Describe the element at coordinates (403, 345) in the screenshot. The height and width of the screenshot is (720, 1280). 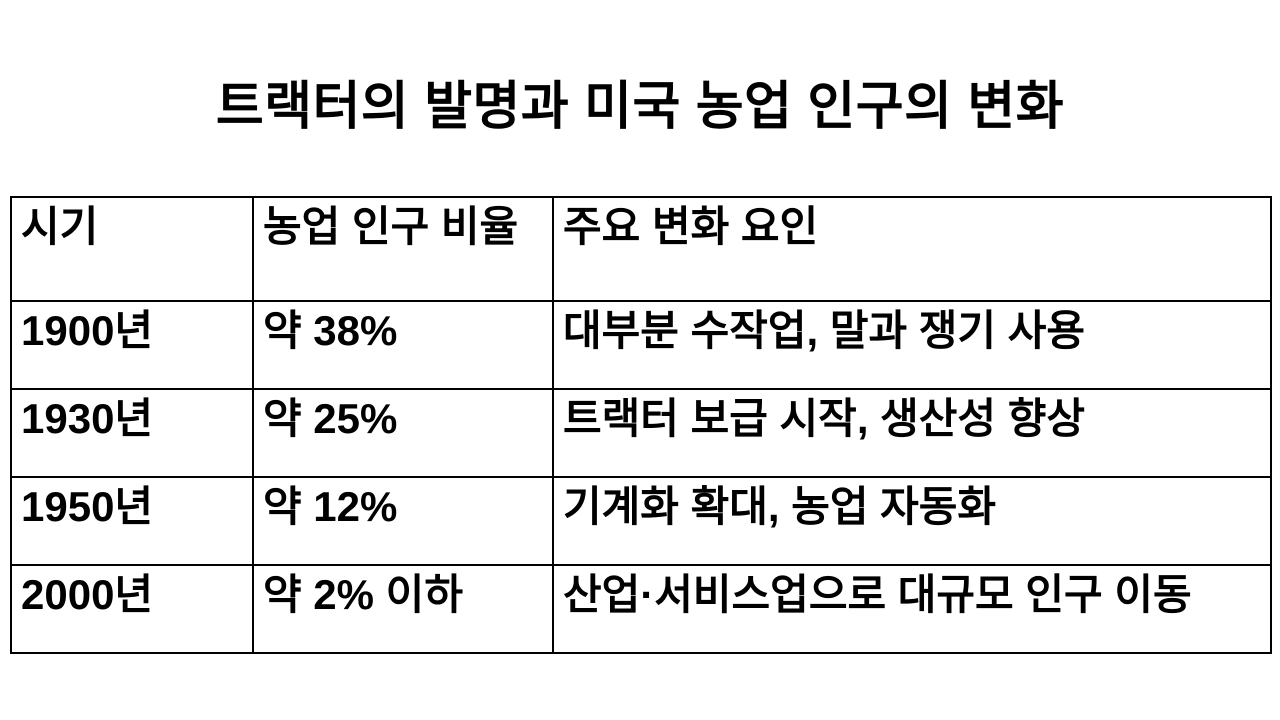
I see `cell-ratio: 약 38%` at that location.